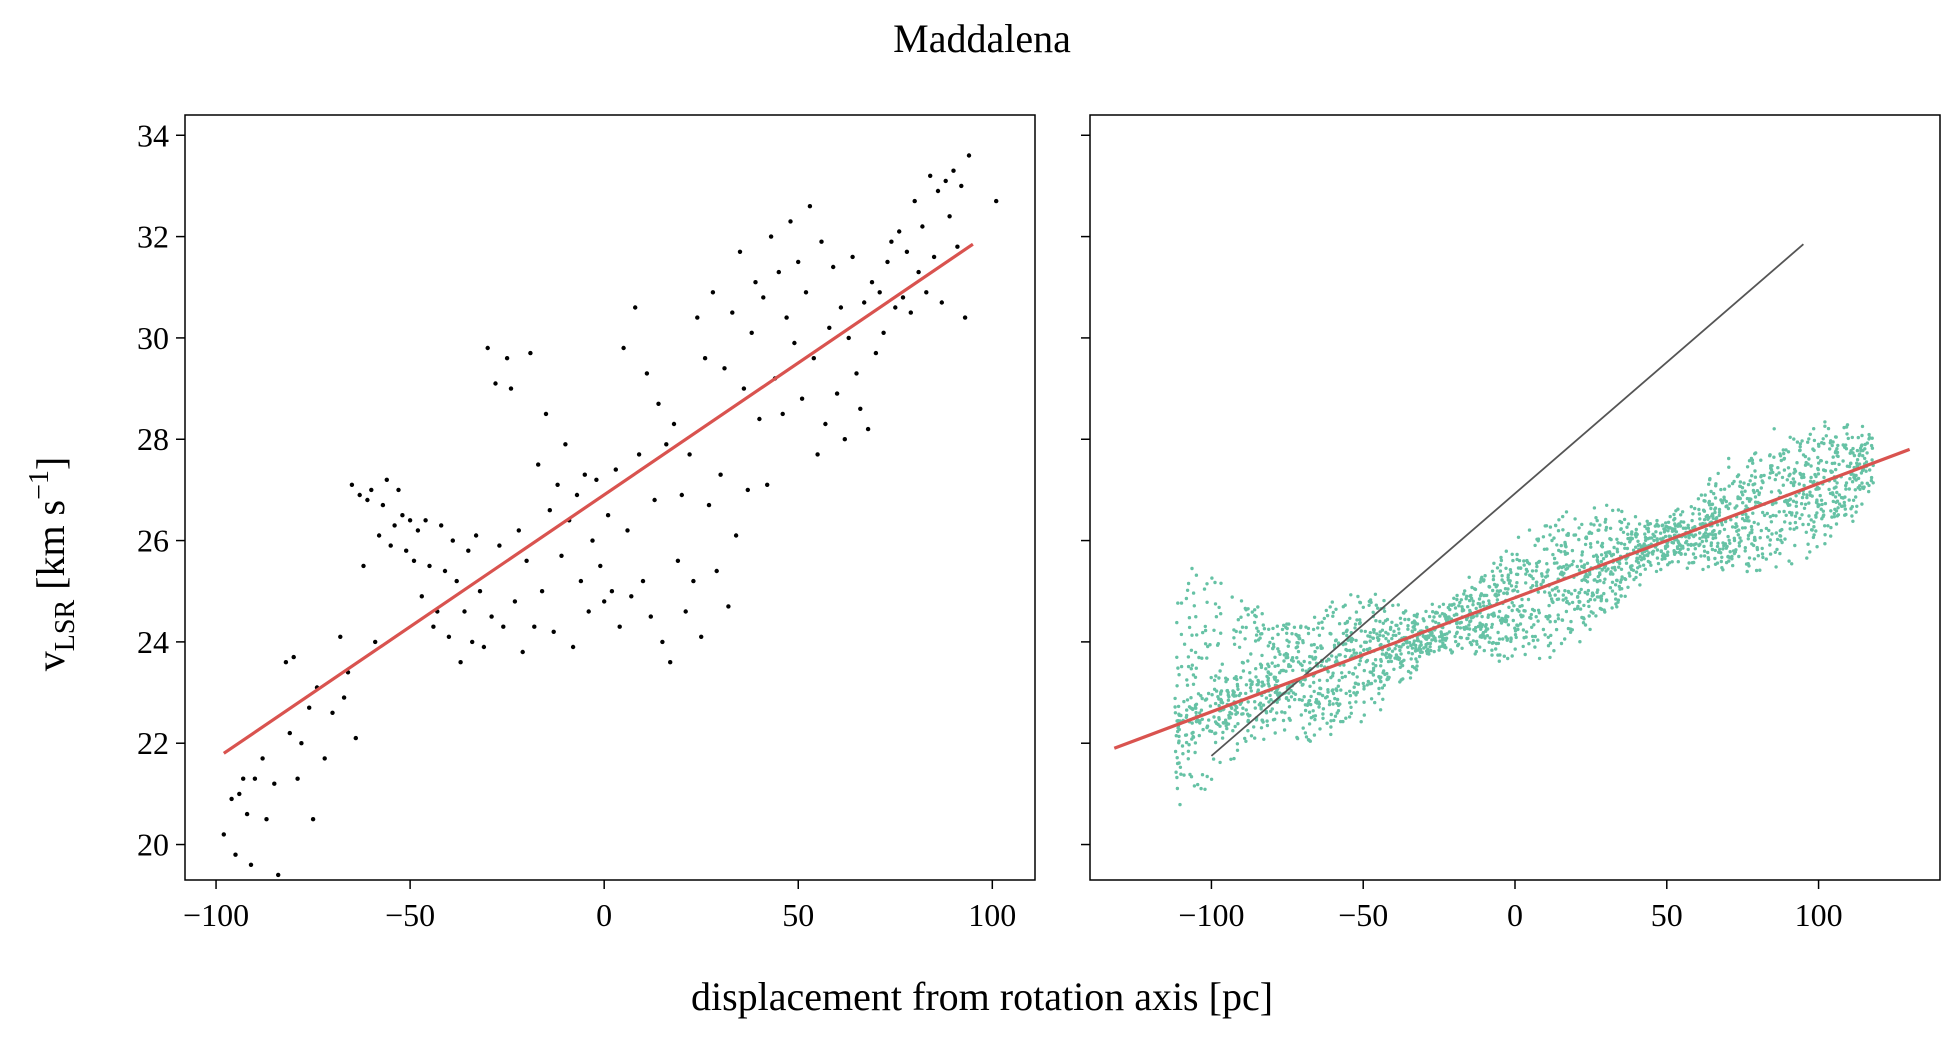 This screenshot has height=1039, width=1955. I want to click on right-x-tick-label: 0, so click(1515, 915).